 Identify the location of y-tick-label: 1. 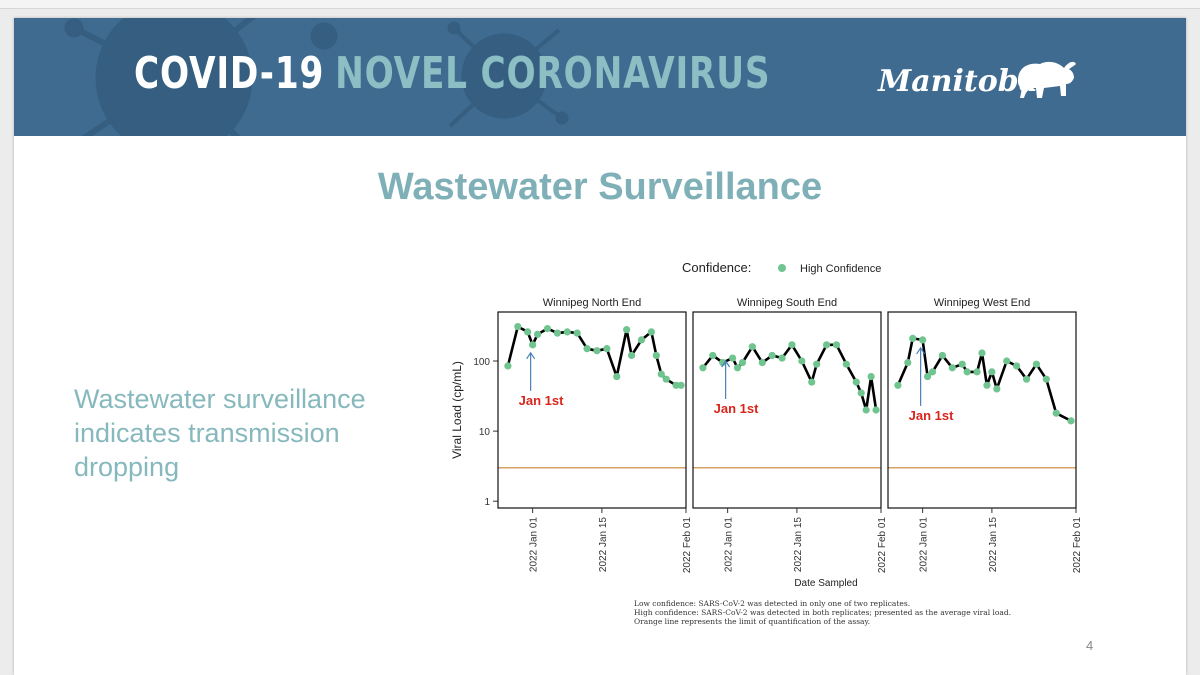
(487, 502).